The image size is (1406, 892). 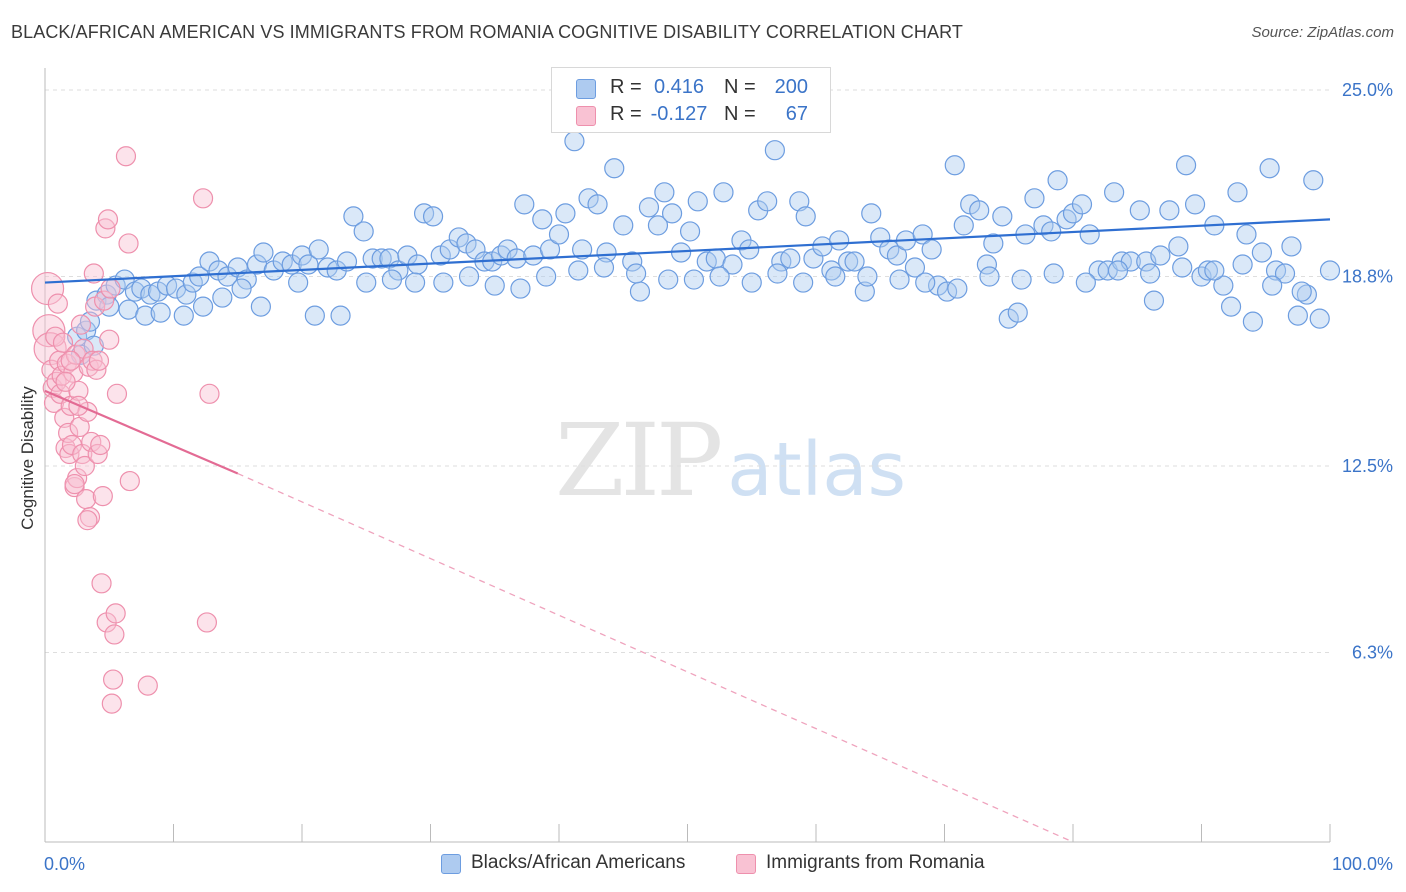 What do you see at coordinates (679, 87) in the screenshot?
I see `legend-r-value: 0.416` at bounding box center [679, 87].